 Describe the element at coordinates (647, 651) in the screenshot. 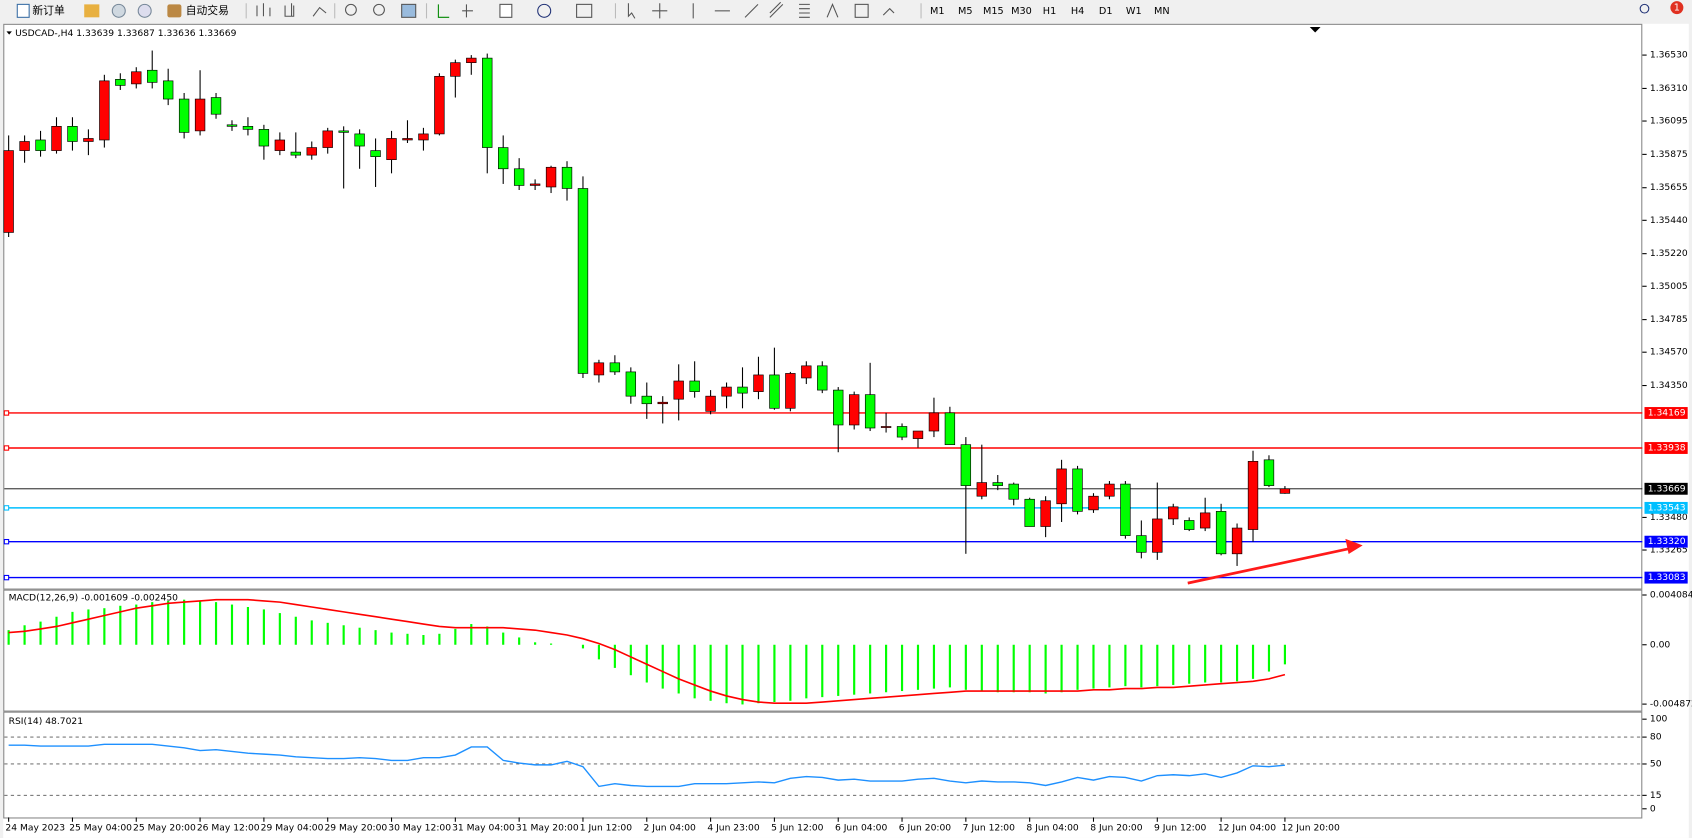

I see `signal-line` at that location.